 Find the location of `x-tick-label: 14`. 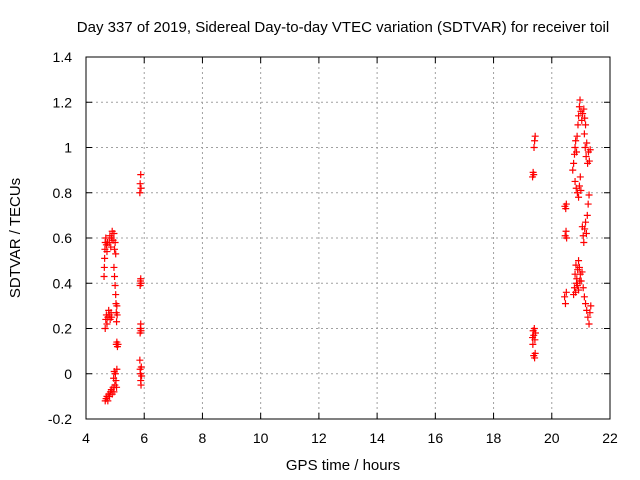

x-tick-label: 14 is located at coordinates (377, 438).